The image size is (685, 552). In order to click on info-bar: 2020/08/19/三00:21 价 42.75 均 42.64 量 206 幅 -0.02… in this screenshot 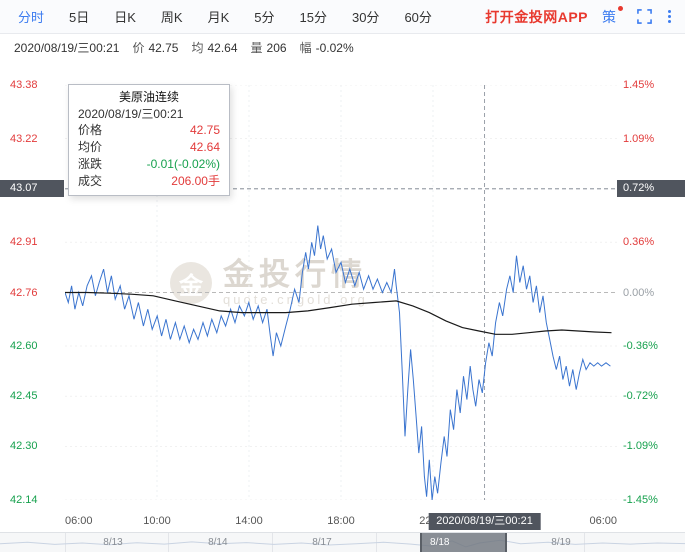, I will do `click(342, 47)`.